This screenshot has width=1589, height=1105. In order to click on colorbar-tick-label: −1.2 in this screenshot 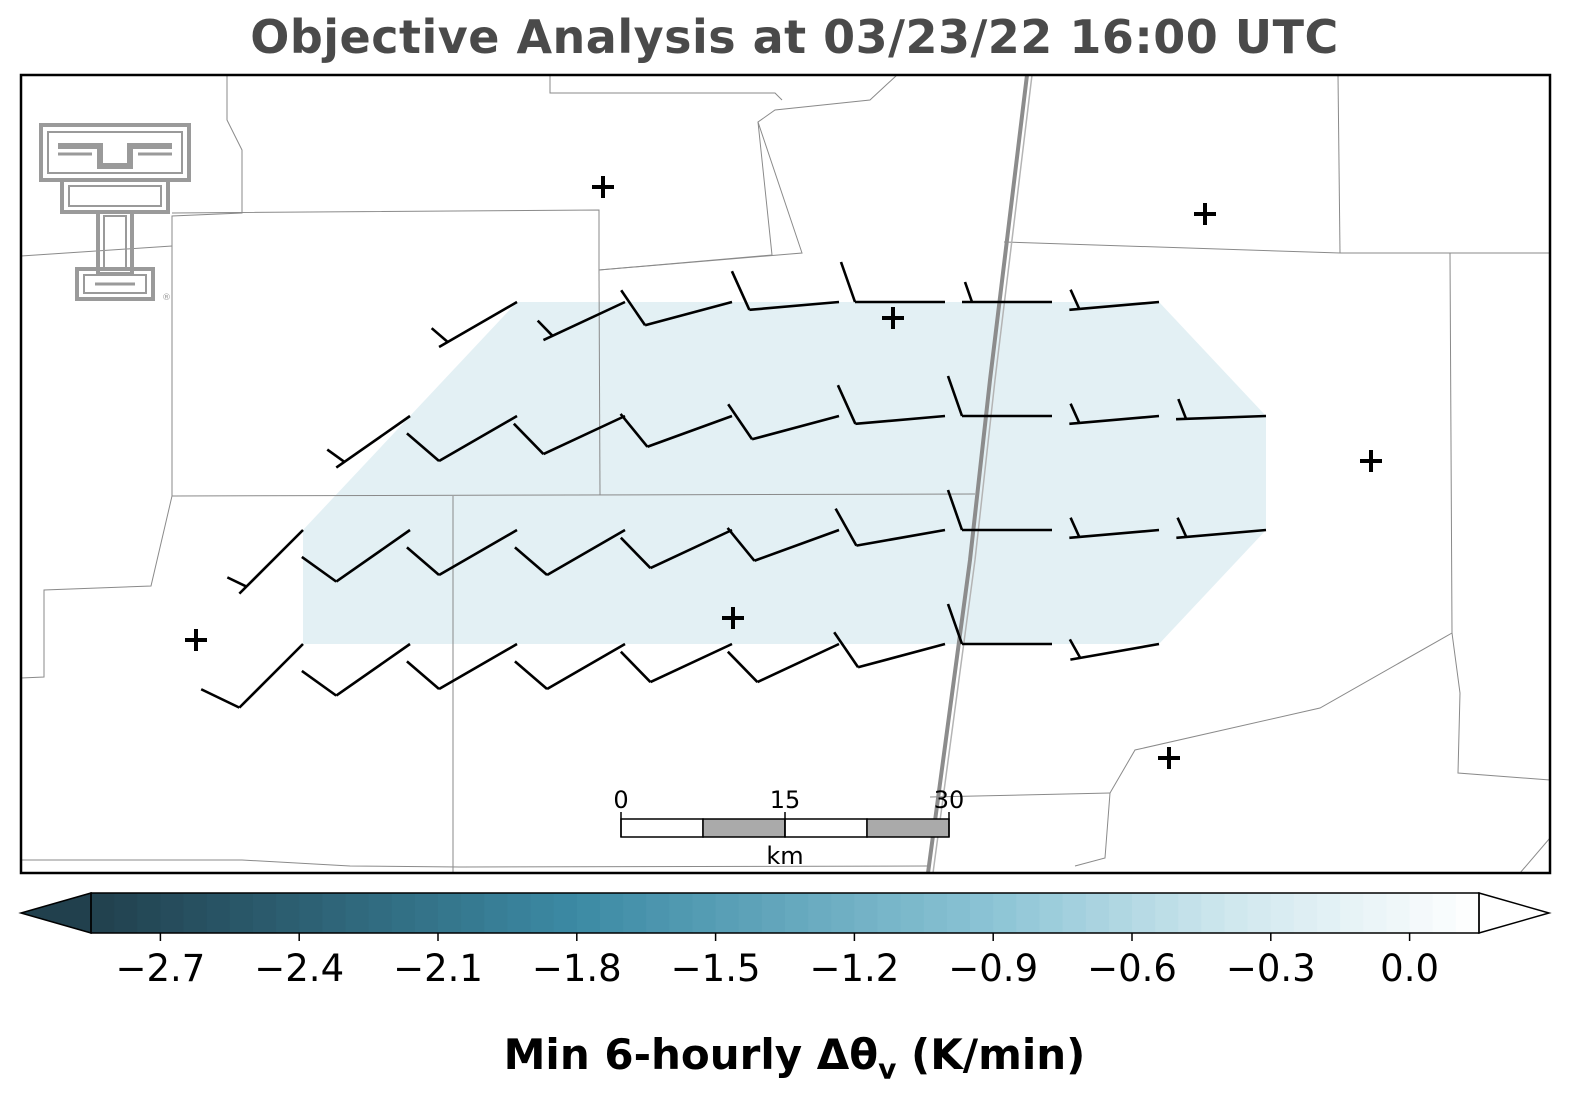, I will do `click(854, 968)`.